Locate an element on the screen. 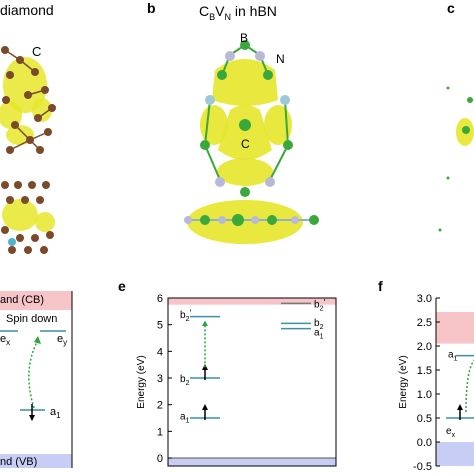 The width and height of the screenshot is (474, 474). ey-label: ey is located at coordinates (62, 340).